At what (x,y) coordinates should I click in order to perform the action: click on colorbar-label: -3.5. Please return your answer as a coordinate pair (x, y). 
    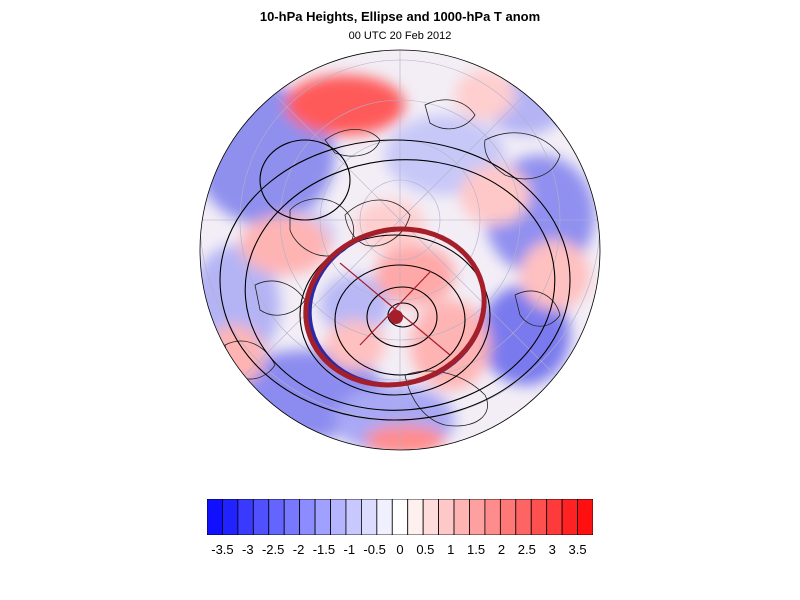
    Looking at the image, I should click on (222, 549).